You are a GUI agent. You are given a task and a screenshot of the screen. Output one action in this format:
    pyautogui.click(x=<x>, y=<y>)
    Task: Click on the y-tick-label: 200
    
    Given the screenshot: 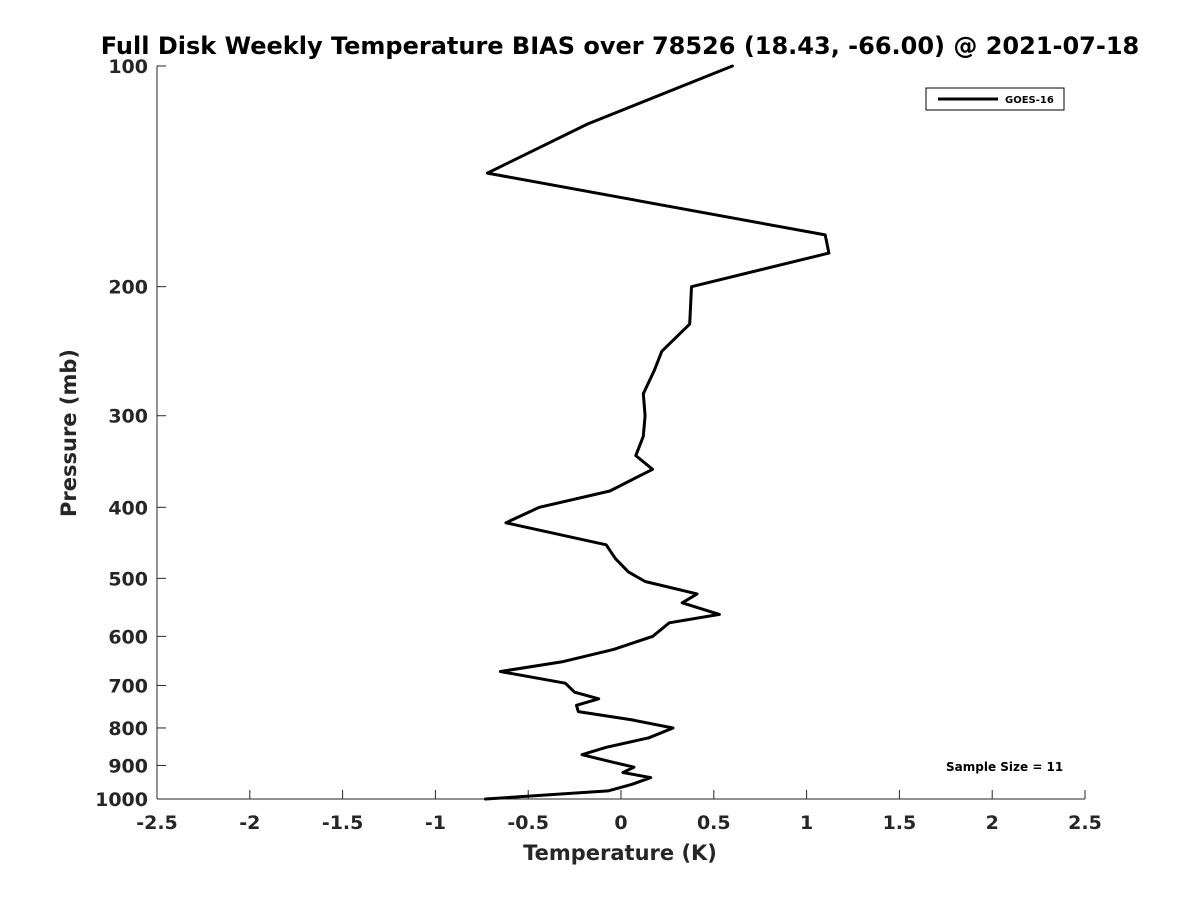 What is the action you would take?
    pyautogui.click(x=128, y=288)
    